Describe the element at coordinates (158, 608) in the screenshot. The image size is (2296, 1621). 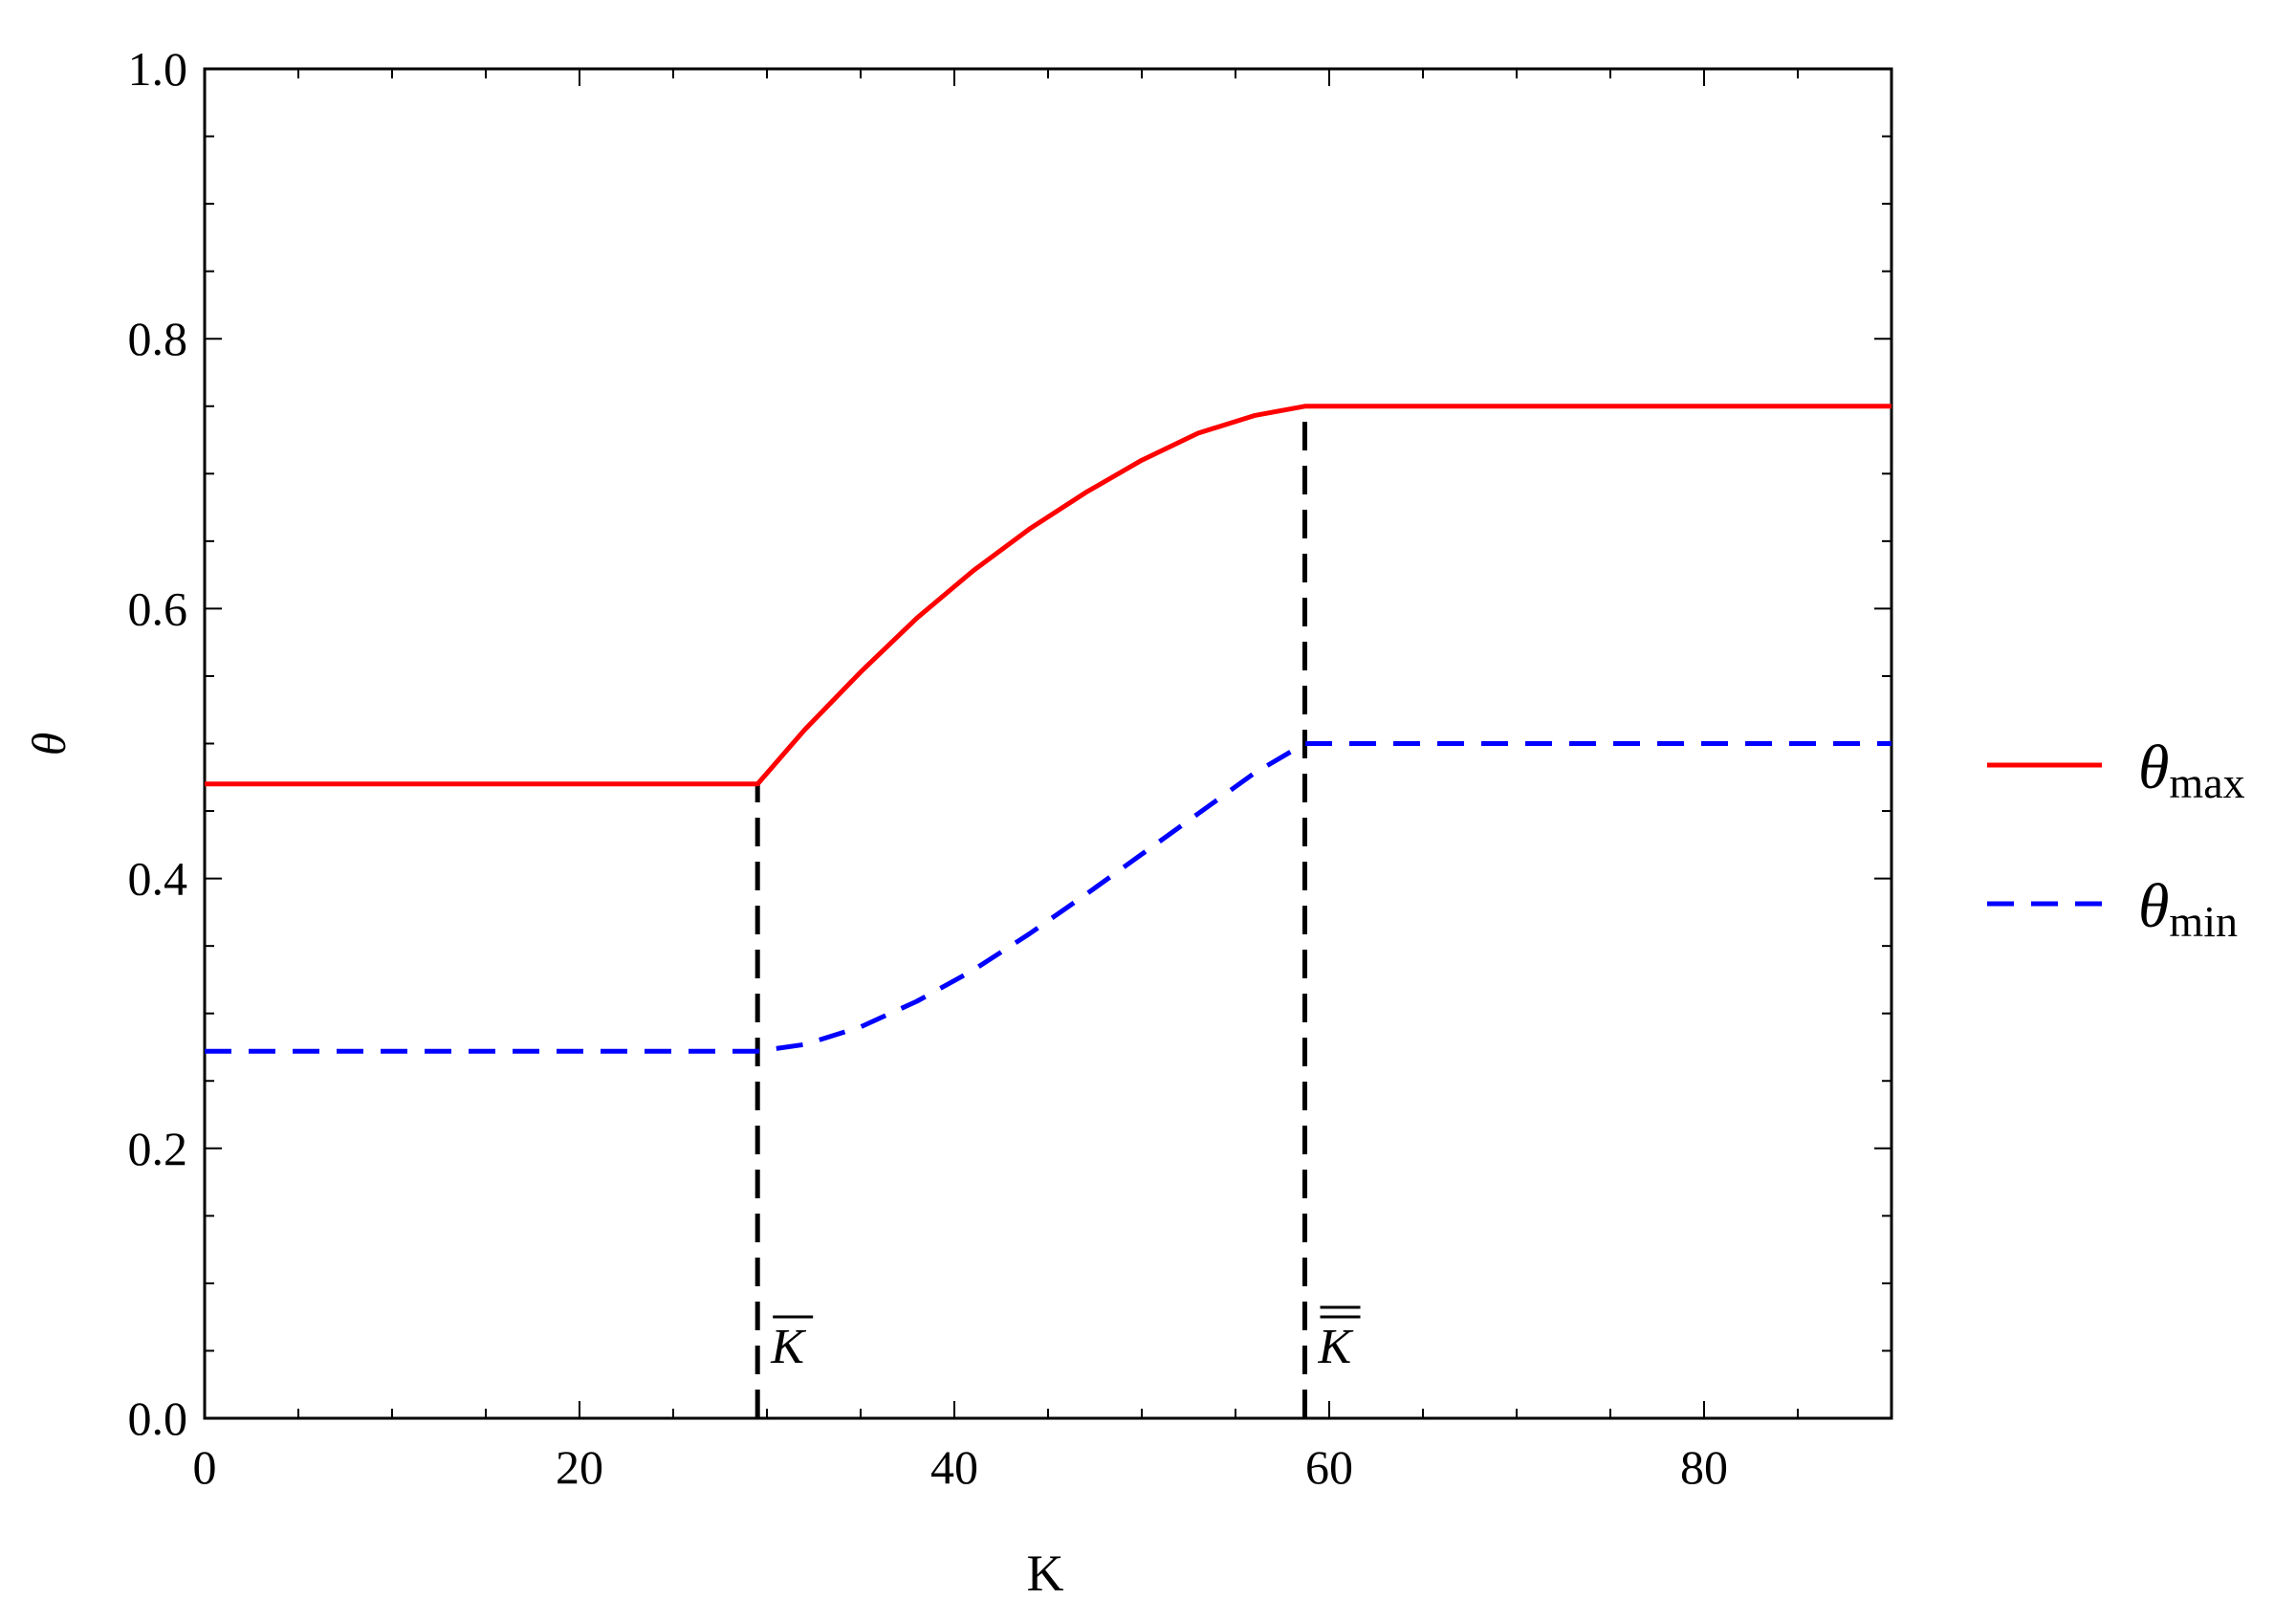
I see `y-tick-label: 0.6` at that location.